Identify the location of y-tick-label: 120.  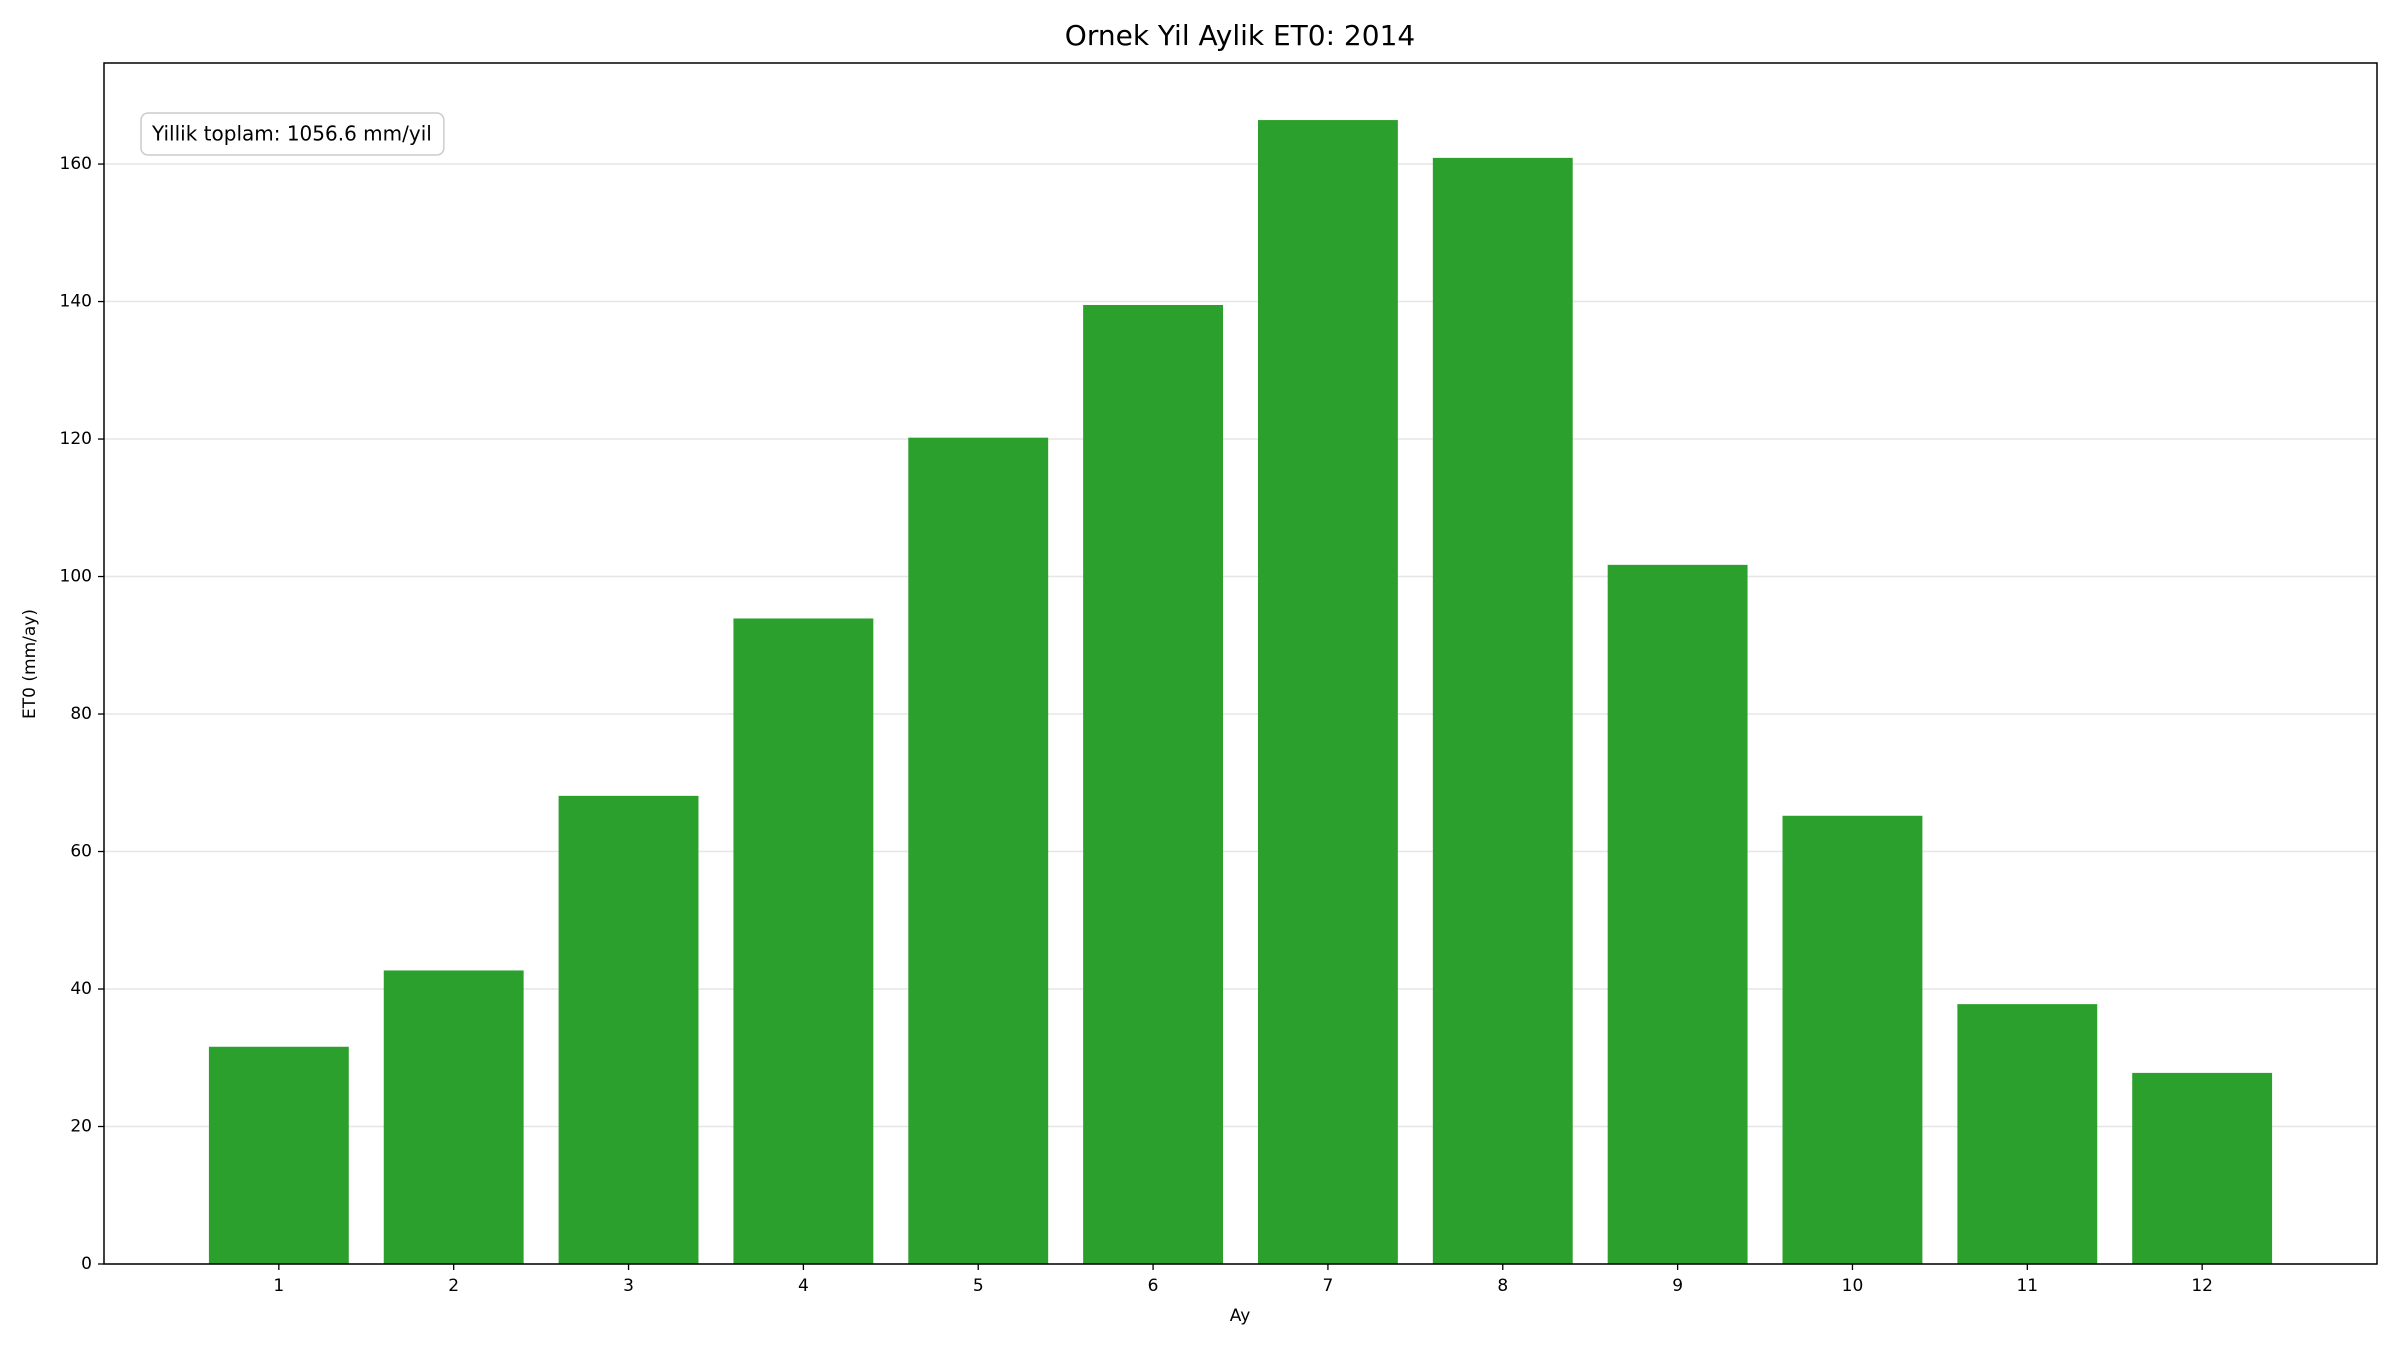
(76, 439).